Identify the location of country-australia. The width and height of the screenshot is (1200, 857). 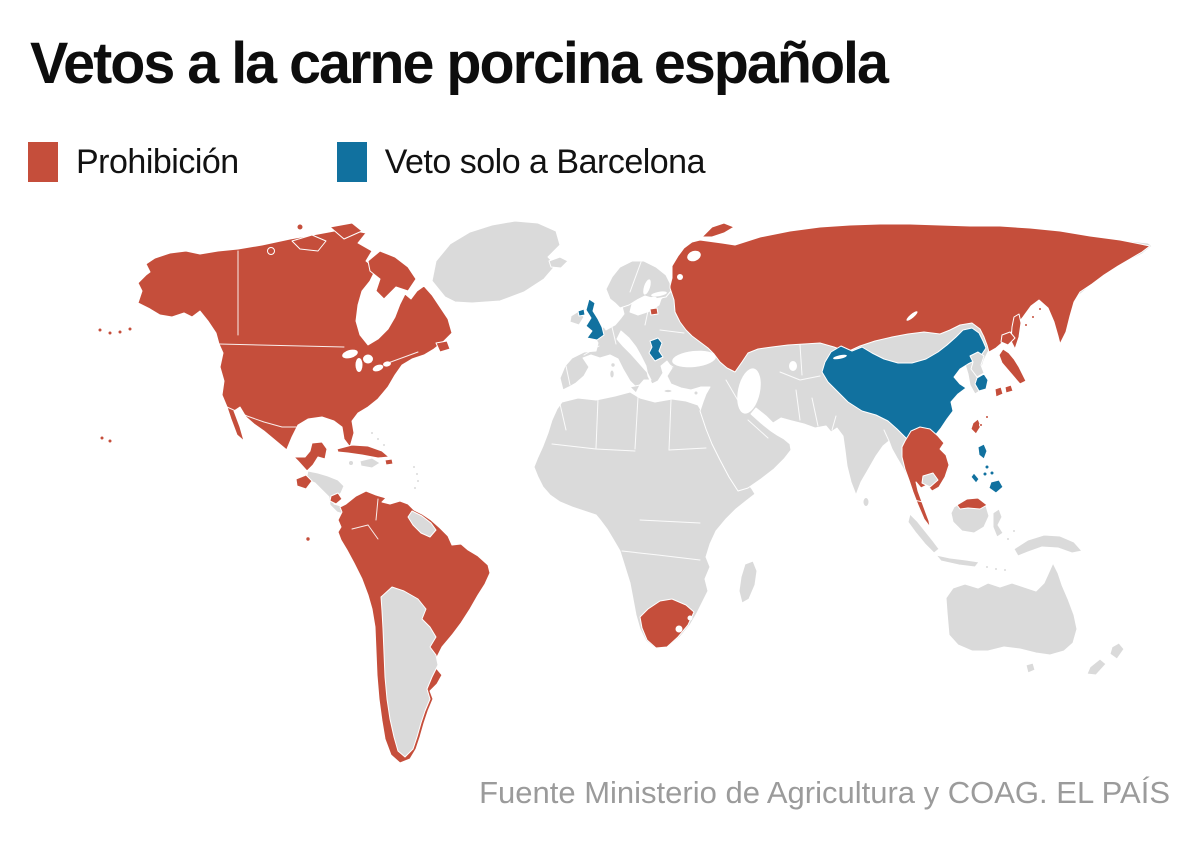
(1011, 609).